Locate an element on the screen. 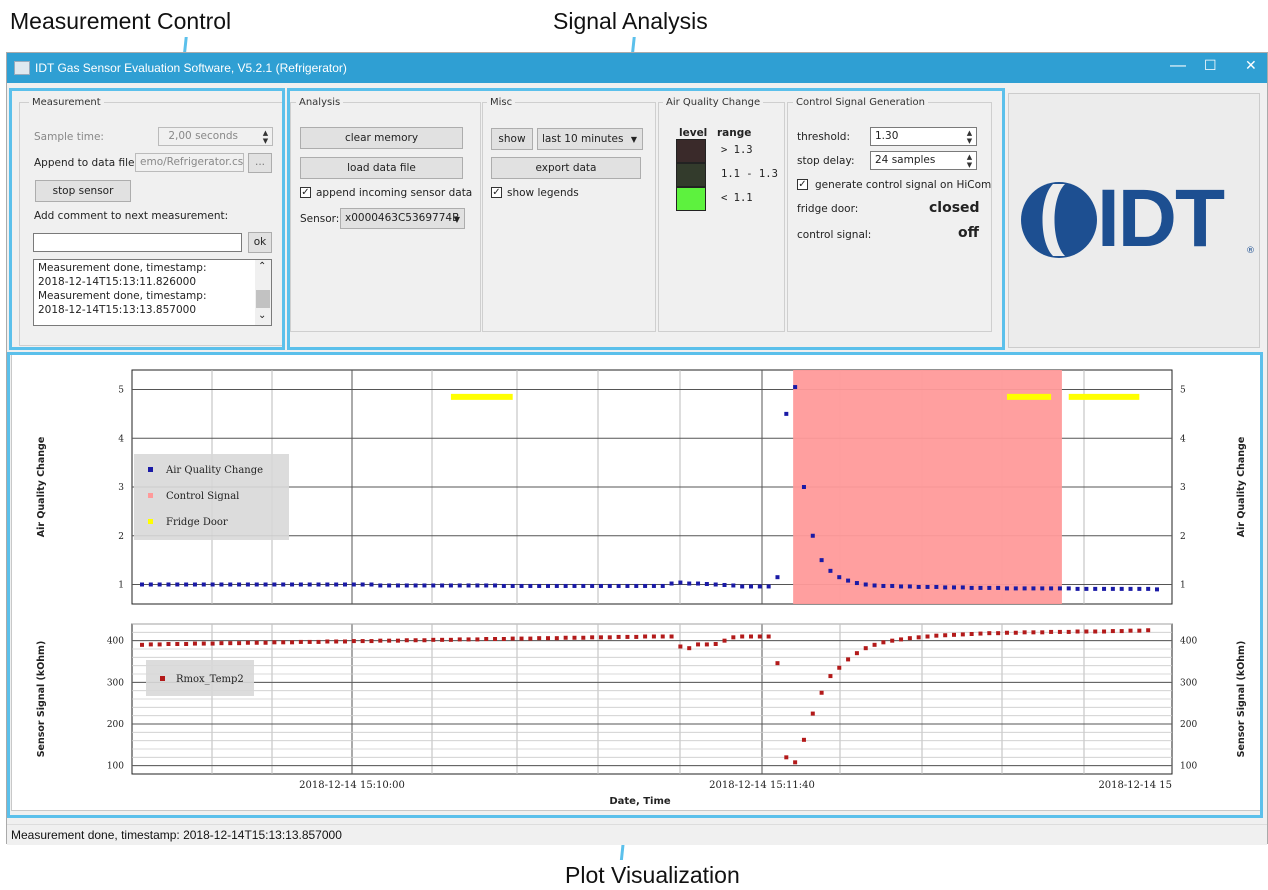  y-axis-title-right: Air Quality Change is located at coordinates (1241, 487).